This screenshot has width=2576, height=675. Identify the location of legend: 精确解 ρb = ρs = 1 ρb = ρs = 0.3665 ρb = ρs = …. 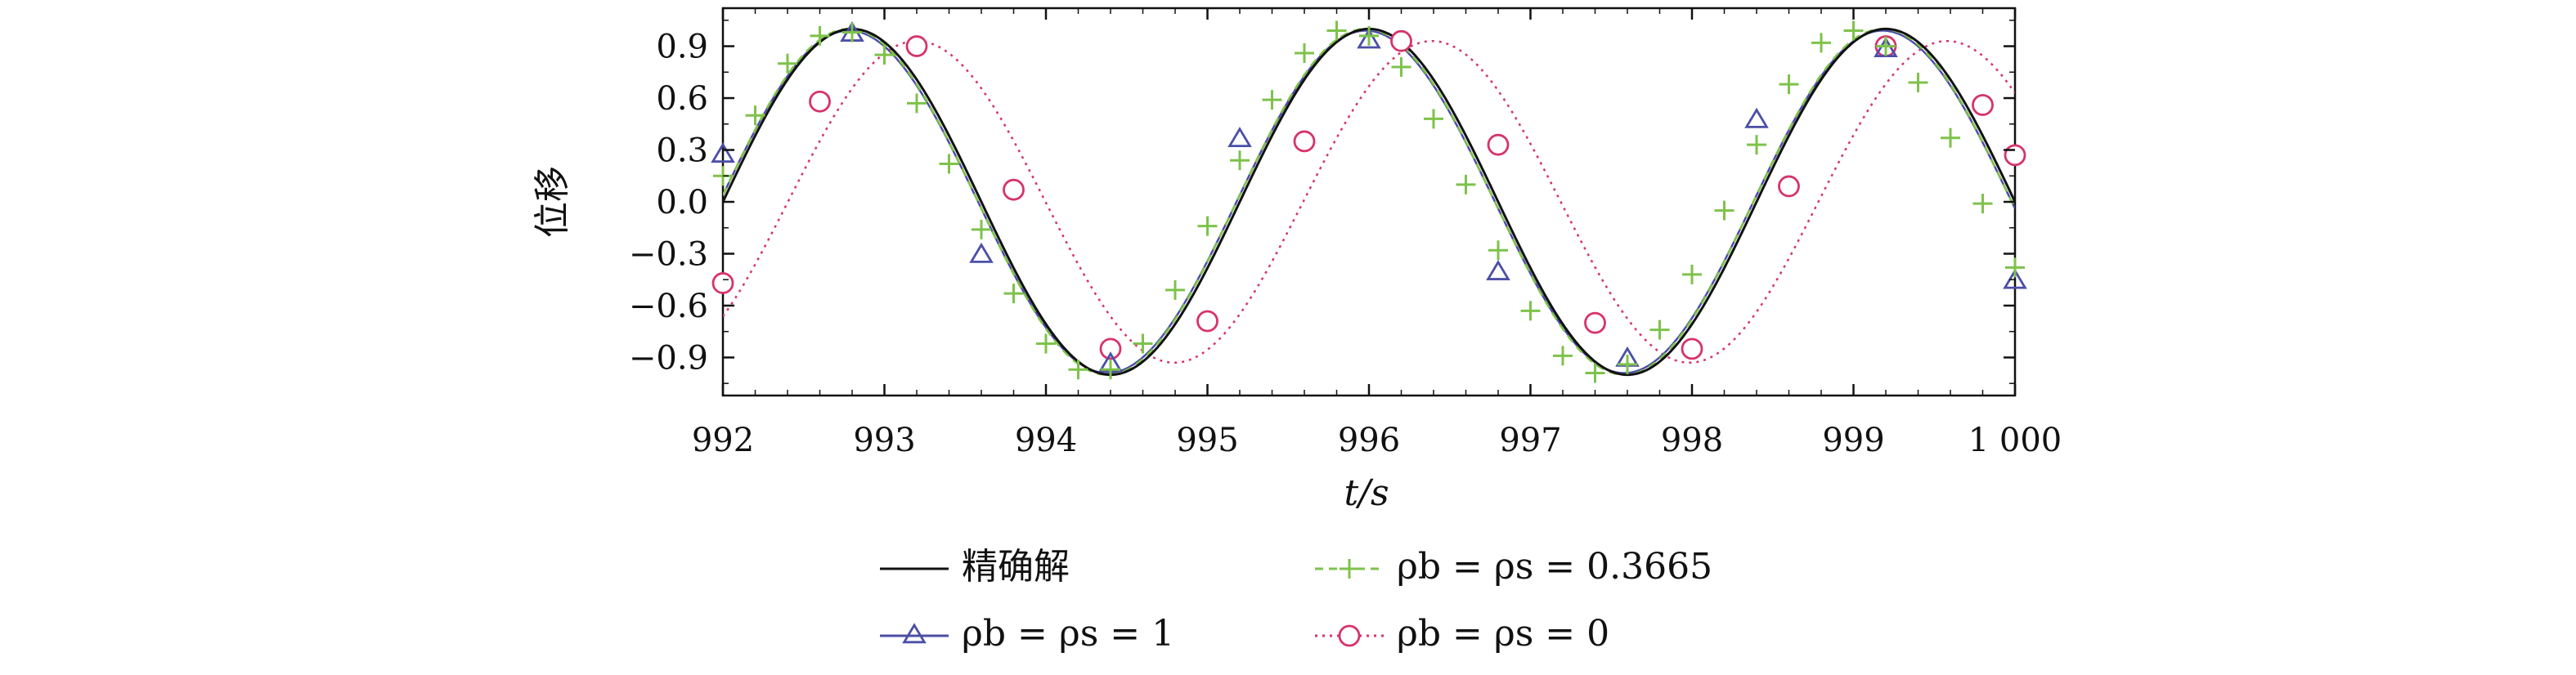
(1296, 600).